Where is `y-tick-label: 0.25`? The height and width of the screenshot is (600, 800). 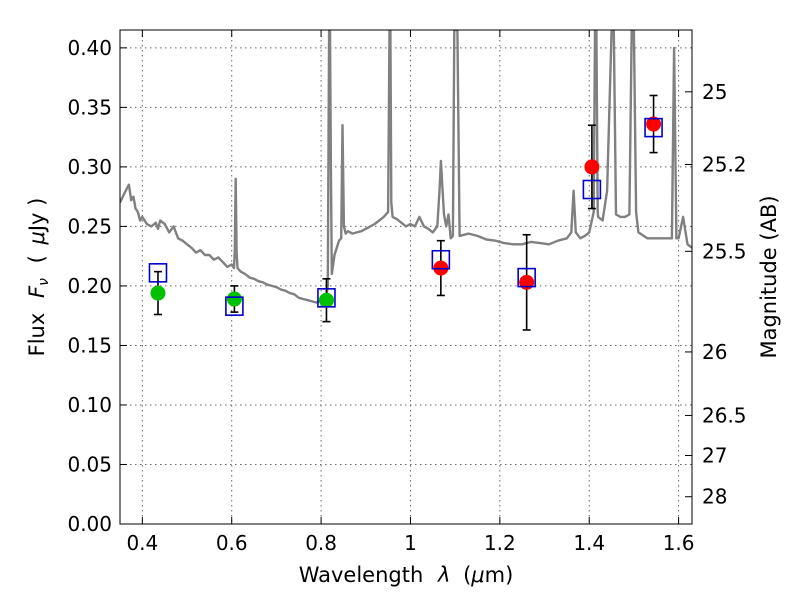 y-tick-label: 0.25 is located at coordinates (89, 226).